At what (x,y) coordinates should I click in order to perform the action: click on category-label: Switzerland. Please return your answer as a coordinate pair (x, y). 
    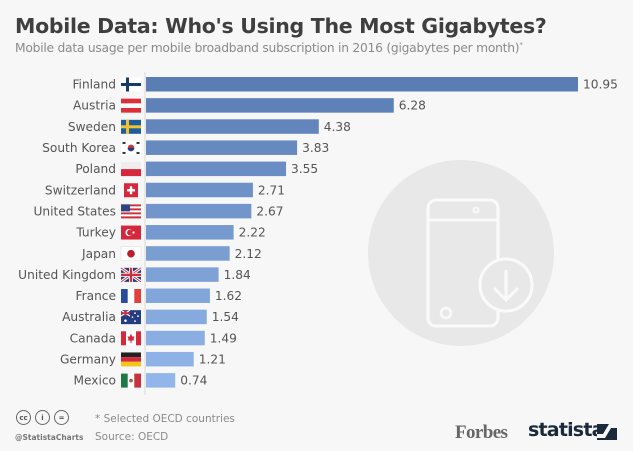
    Looking at the image, I should click on (80, 190).